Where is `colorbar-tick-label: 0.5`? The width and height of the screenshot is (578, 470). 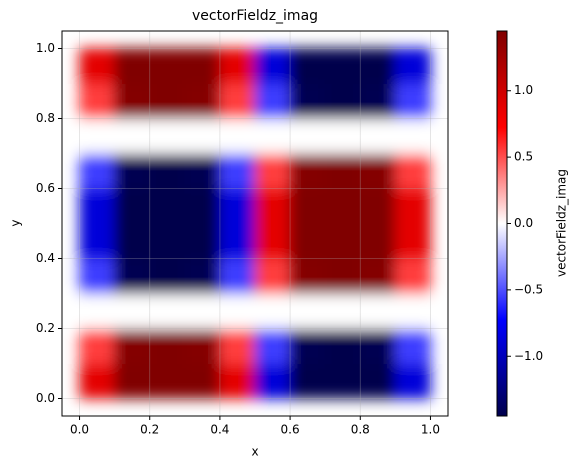
colorbar-tick-label: 0.5 is located at coordinates (523, 157).